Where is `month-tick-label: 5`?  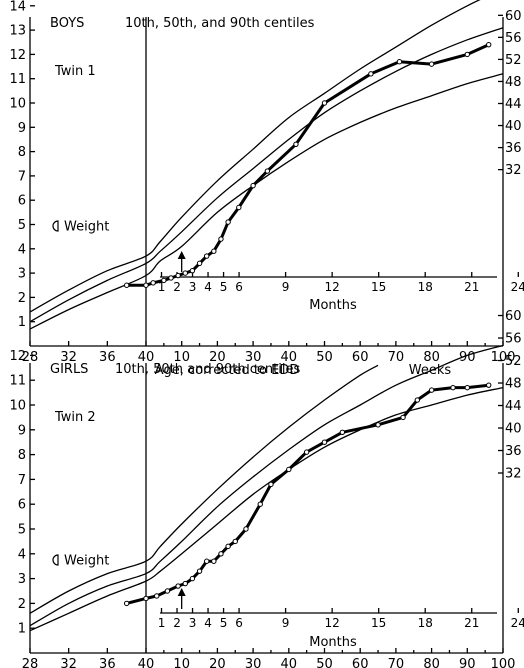 month-tick-label: 5 is located at coordinates (224, 623).